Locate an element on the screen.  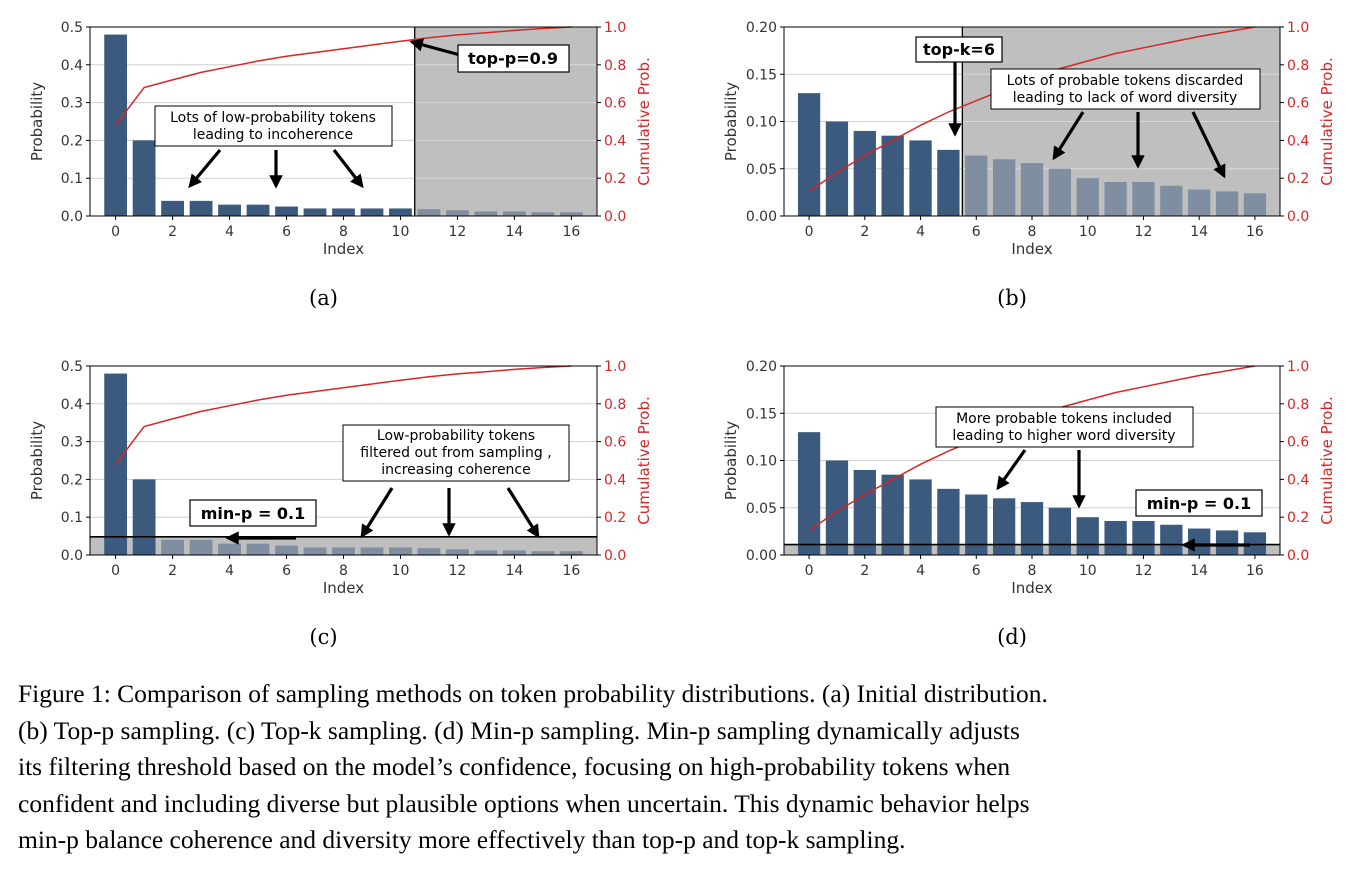
annotation-text: Lots of low-probability tokens is located at coordinates (273, 118).